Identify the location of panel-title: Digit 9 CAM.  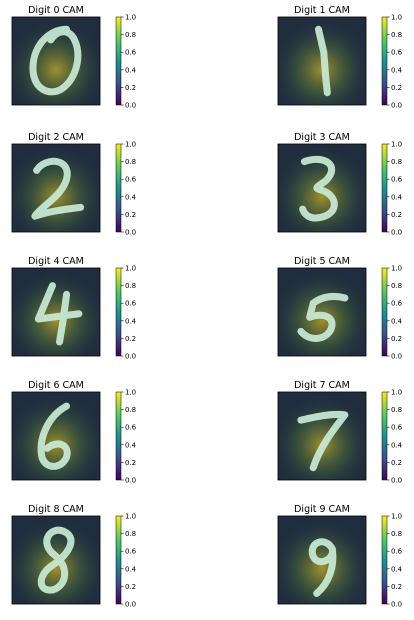
(322, 509).